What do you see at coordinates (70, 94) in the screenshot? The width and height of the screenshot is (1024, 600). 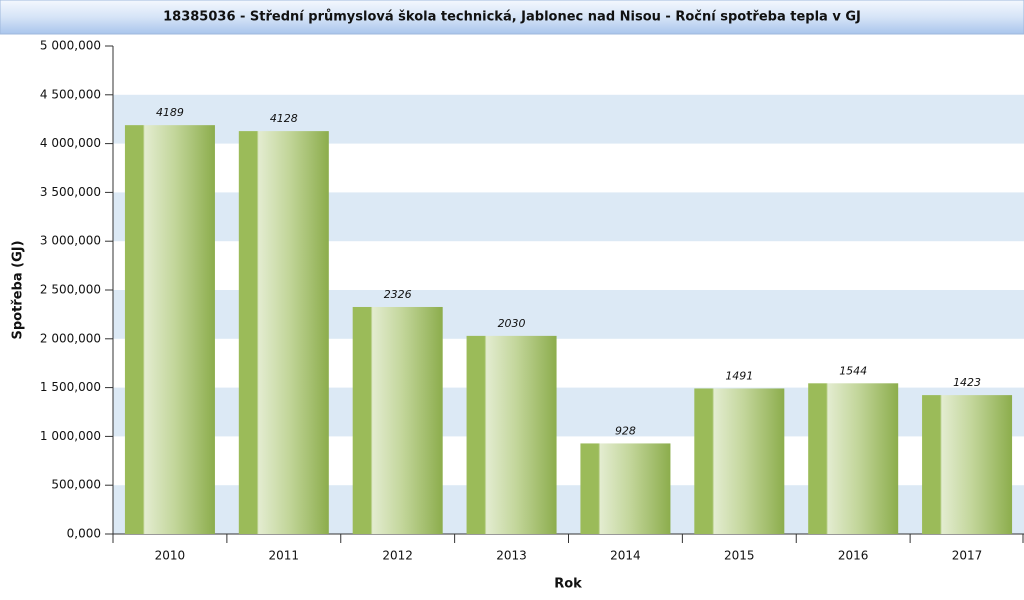 I see `y-tick-label: 4 500,000` at bounding box center [70, 94].